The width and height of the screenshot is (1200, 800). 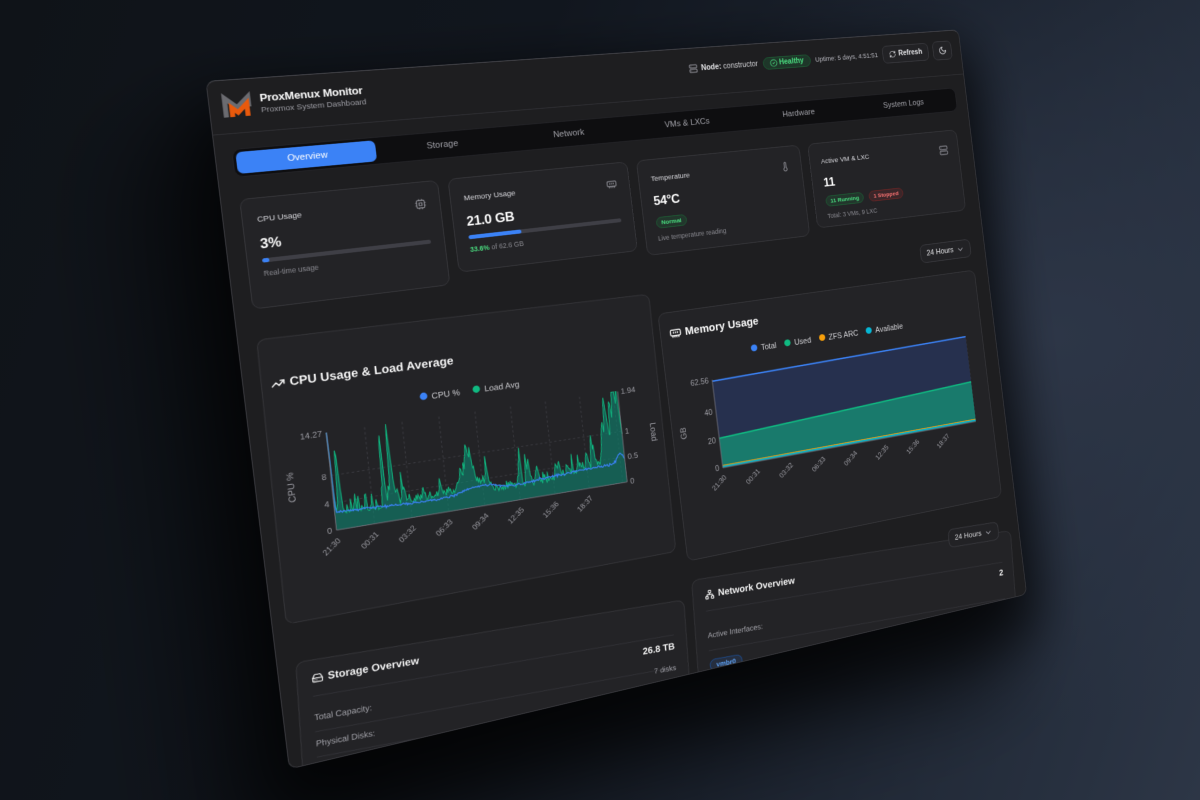 What do you see at coordinates (632, 456) in the screenshot?
I see `svg-text: 0.5` at bounding box center [632, 456].